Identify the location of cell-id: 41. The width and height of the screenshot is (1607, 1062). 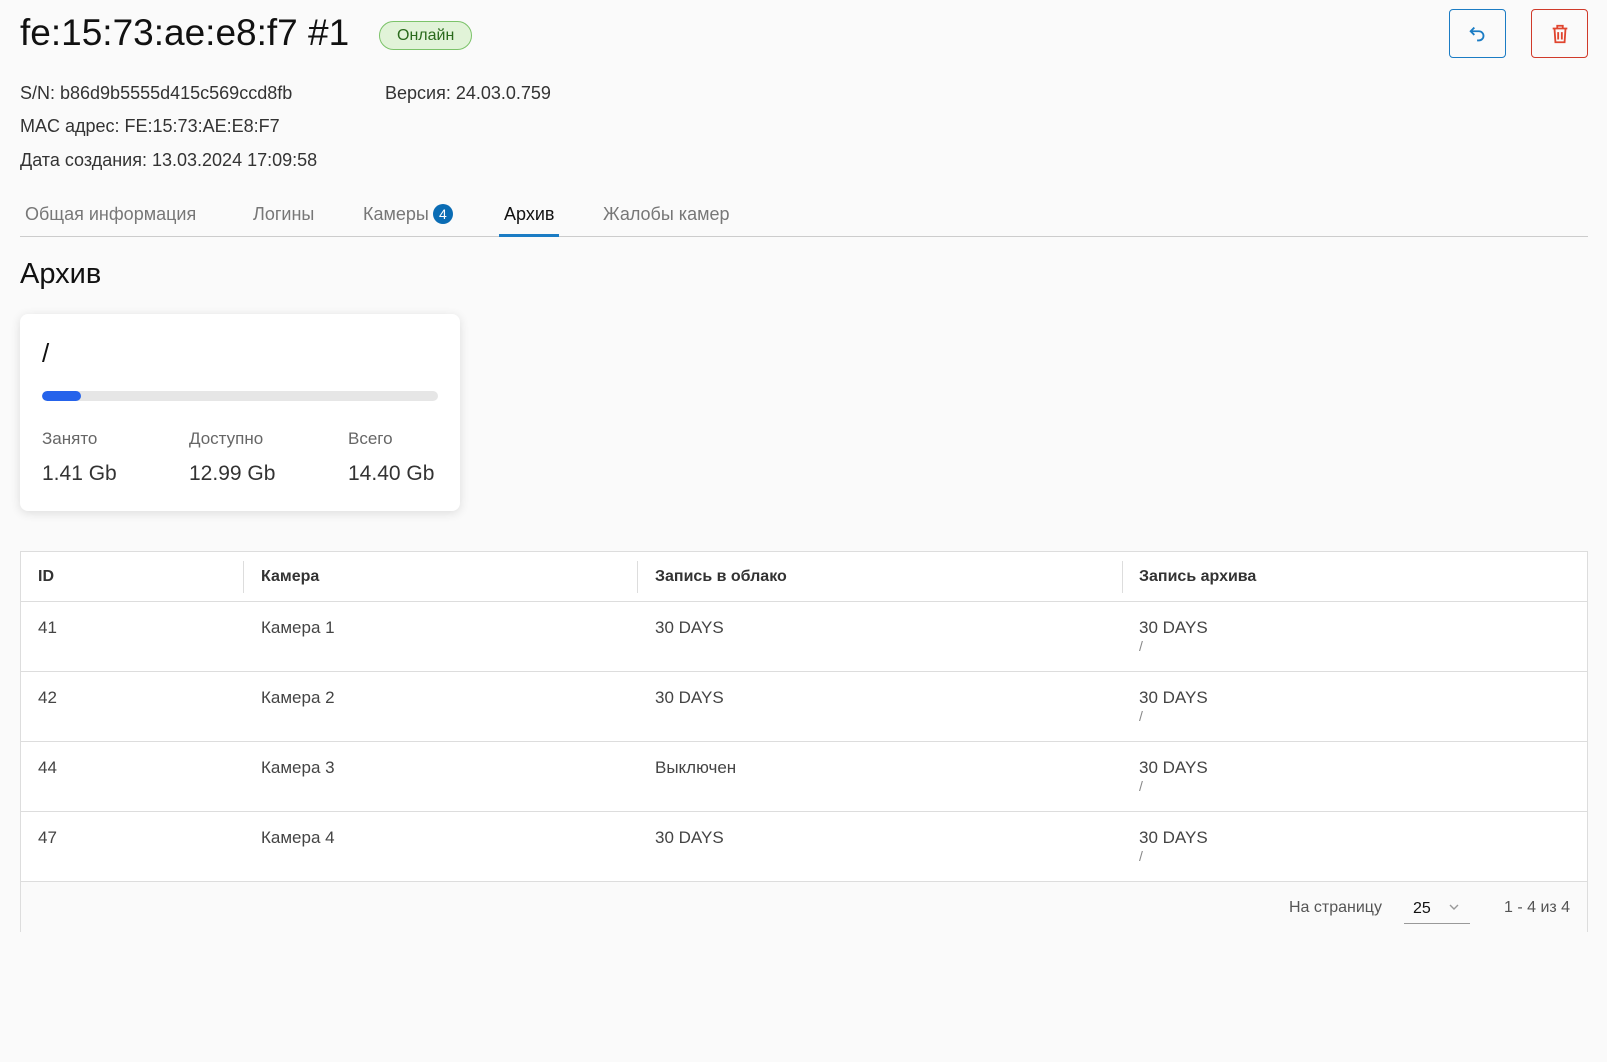
(47, 627).